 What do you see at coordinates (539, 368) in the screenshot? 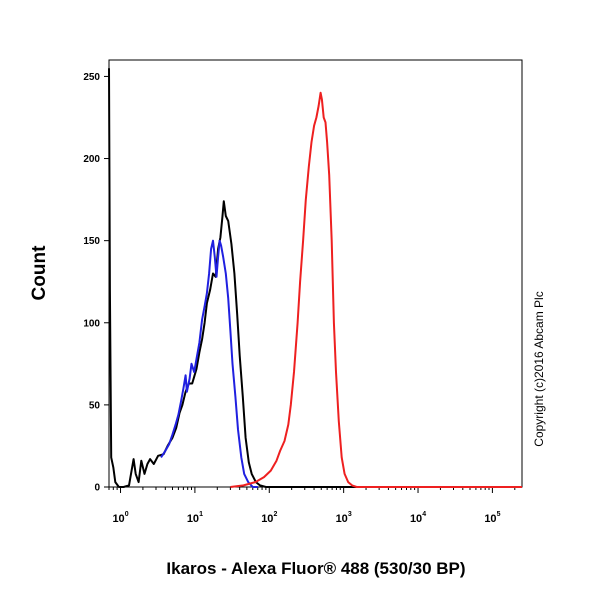
I see `copyright-annotation: Copyright (c)2016 Abcam Plc` at bounding box center [539, 368].